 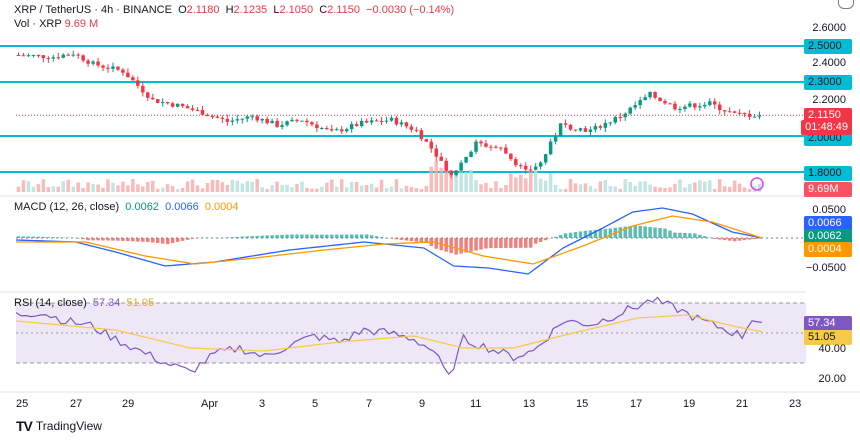 What do you see at coordinates (832, 379) in the screenshot?
I see `rsi-tick: 20.00` at bounding box center [832, 379].